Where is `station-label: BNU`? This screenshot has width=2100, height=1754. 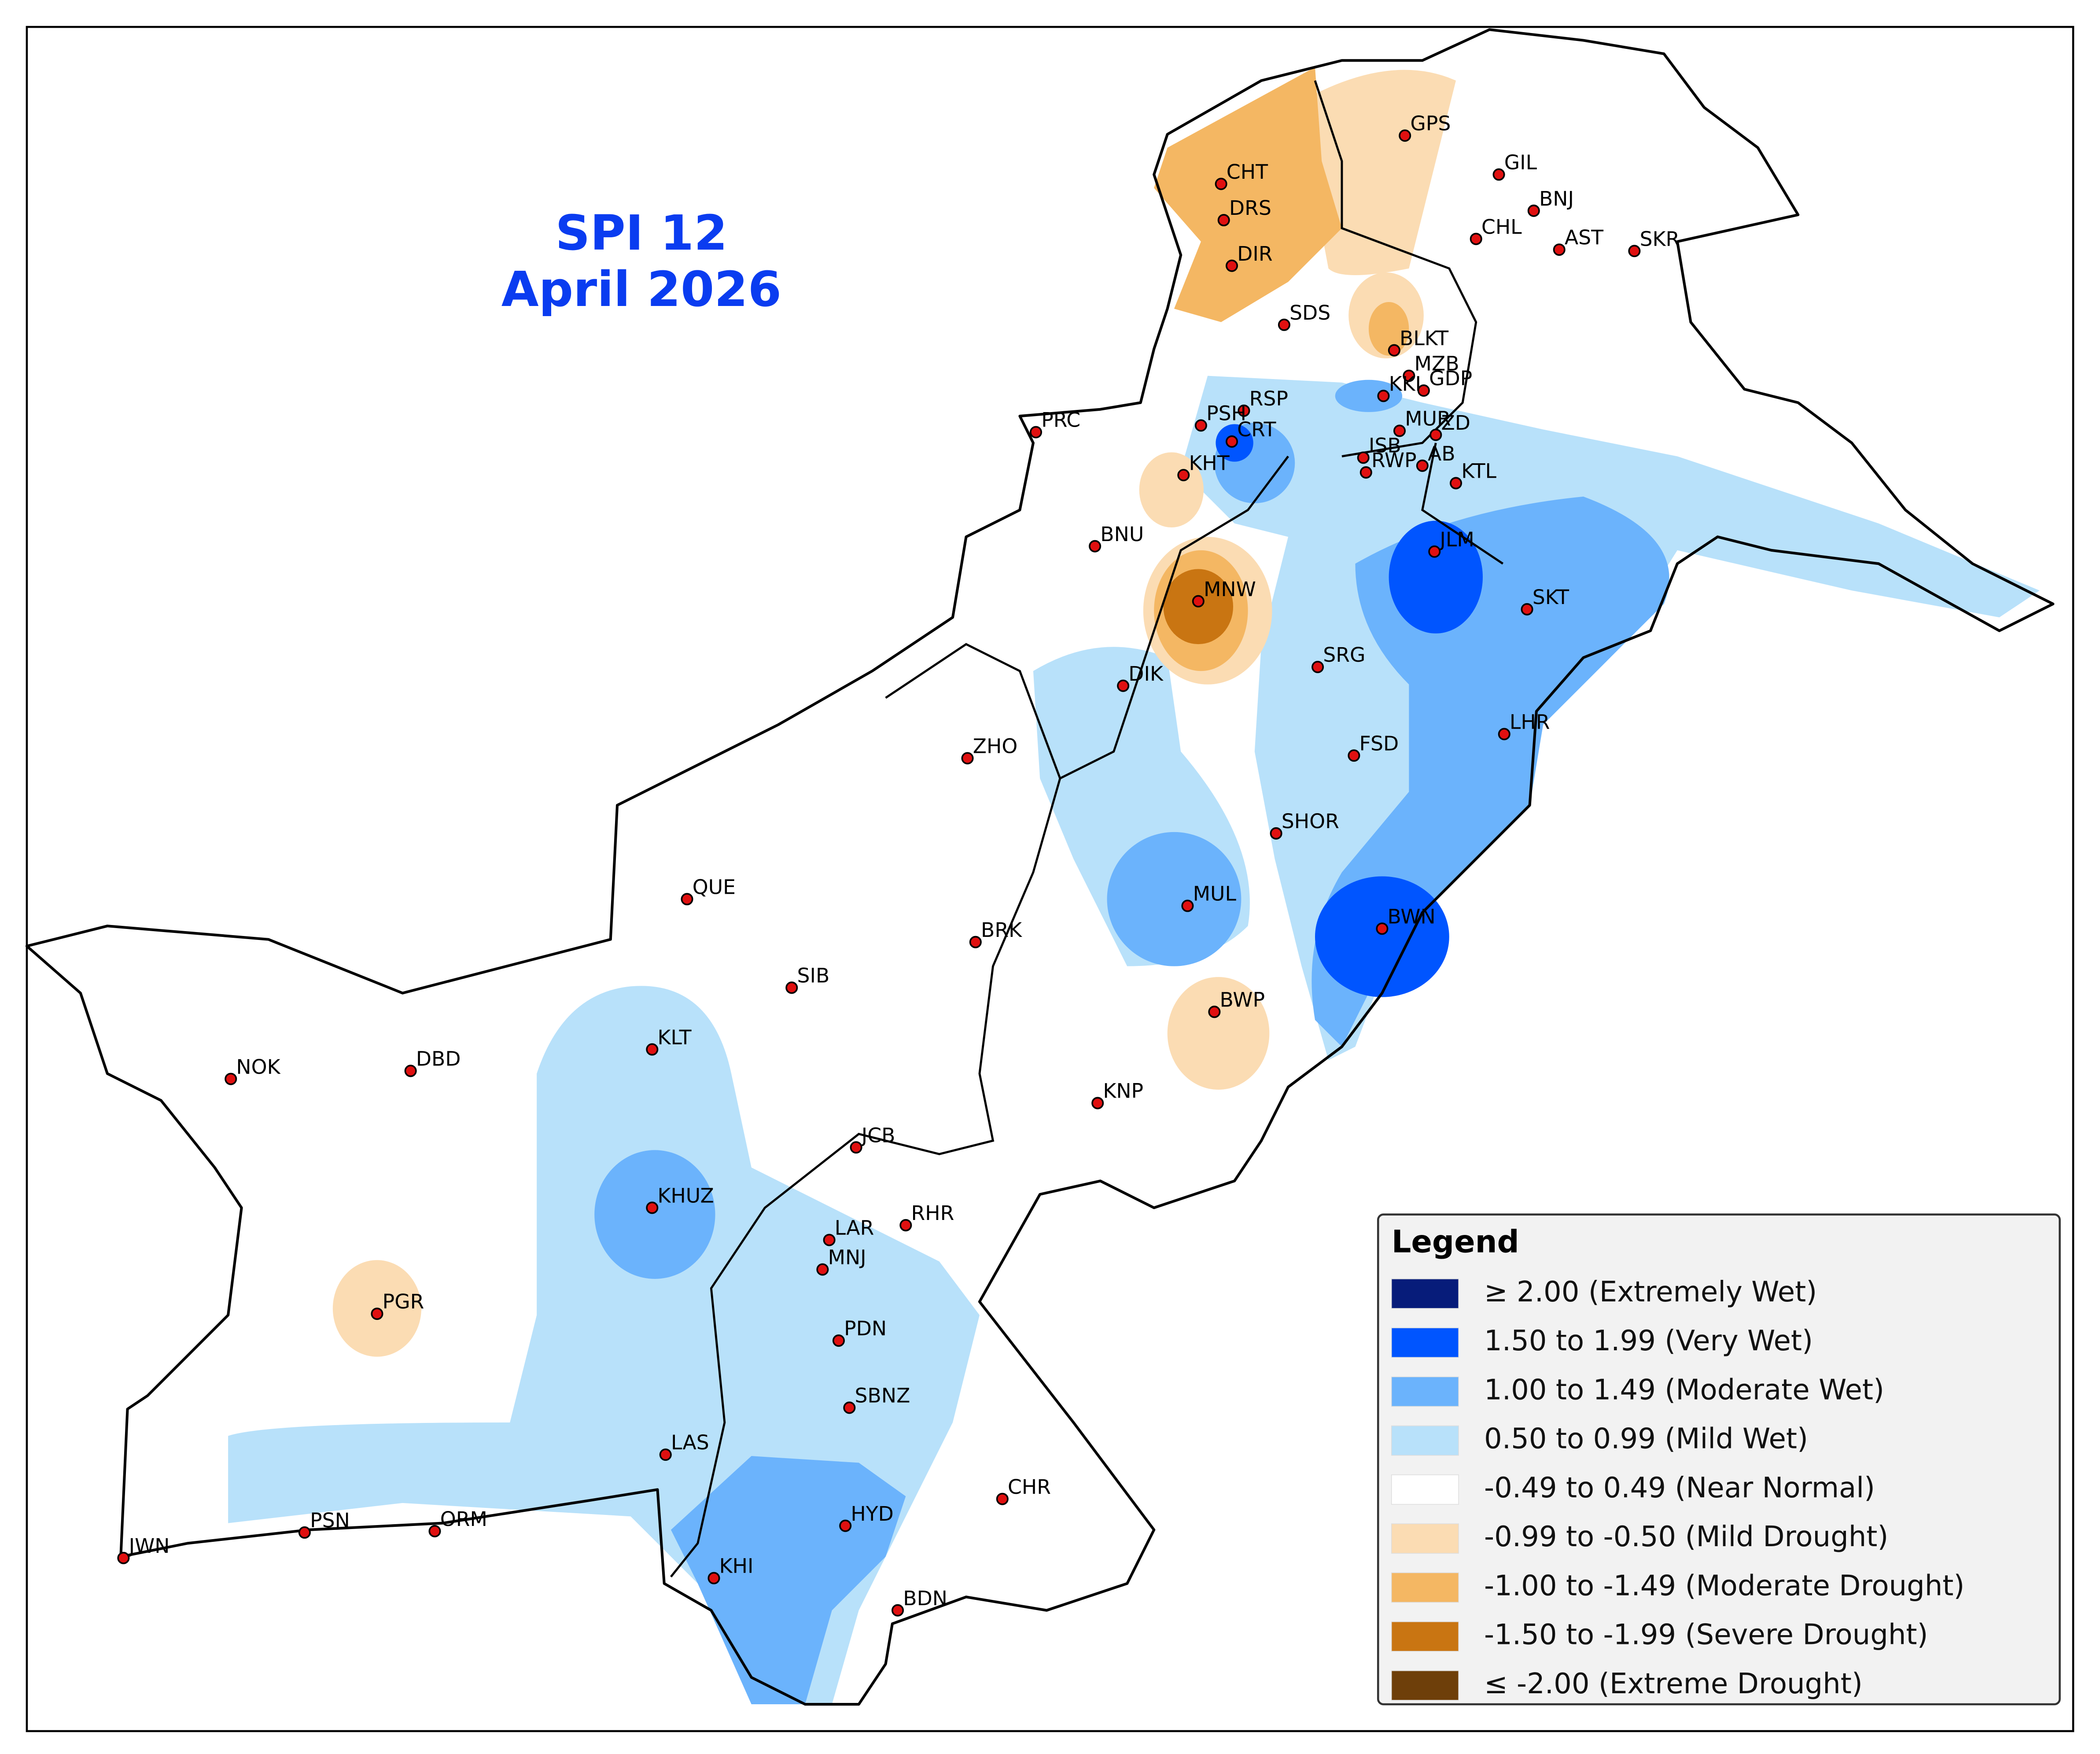 station-label: BNU is located at coordinates (1122, 534).